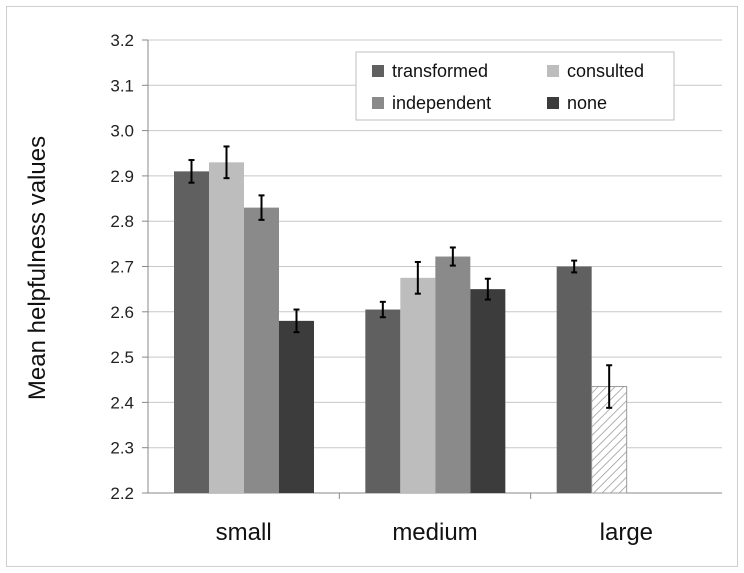 The height and width of the screenshot is (573, 744). I want to click on y-tick-label: 2.7, so click(122, 267).